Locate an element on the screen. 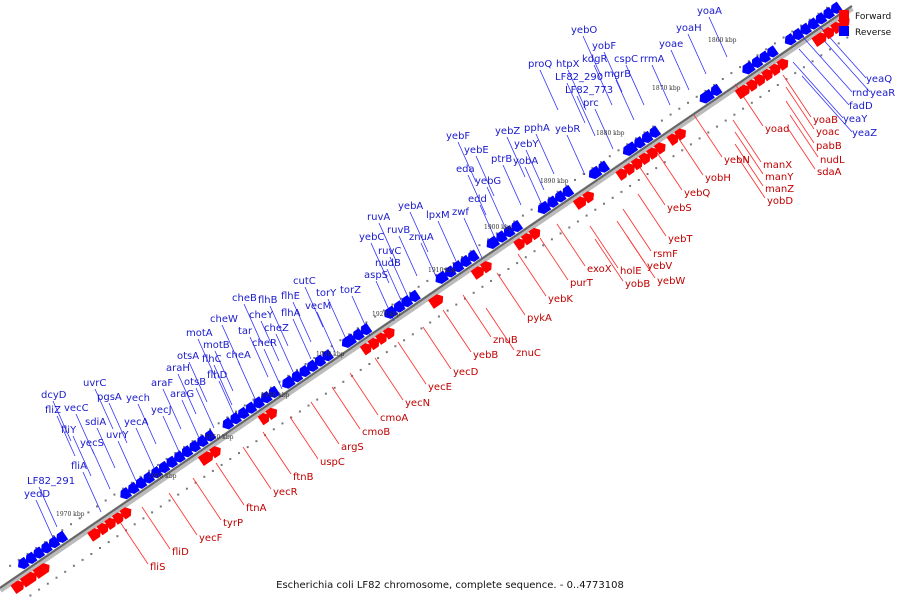 This screenshot has width=900, height=600. reverse-gene-label: flhE is located at coordinates (290, 296).